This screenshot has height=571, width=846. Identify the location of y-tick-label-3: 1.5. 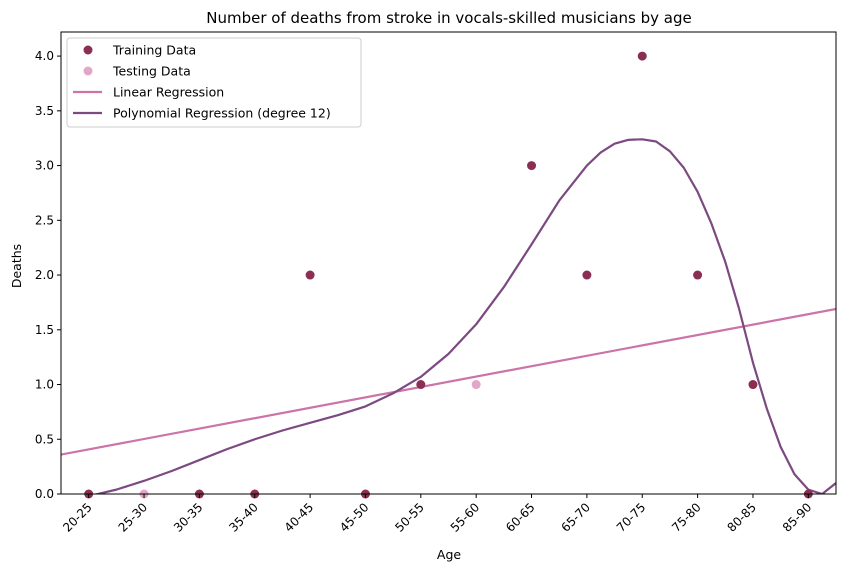
(44, 330).